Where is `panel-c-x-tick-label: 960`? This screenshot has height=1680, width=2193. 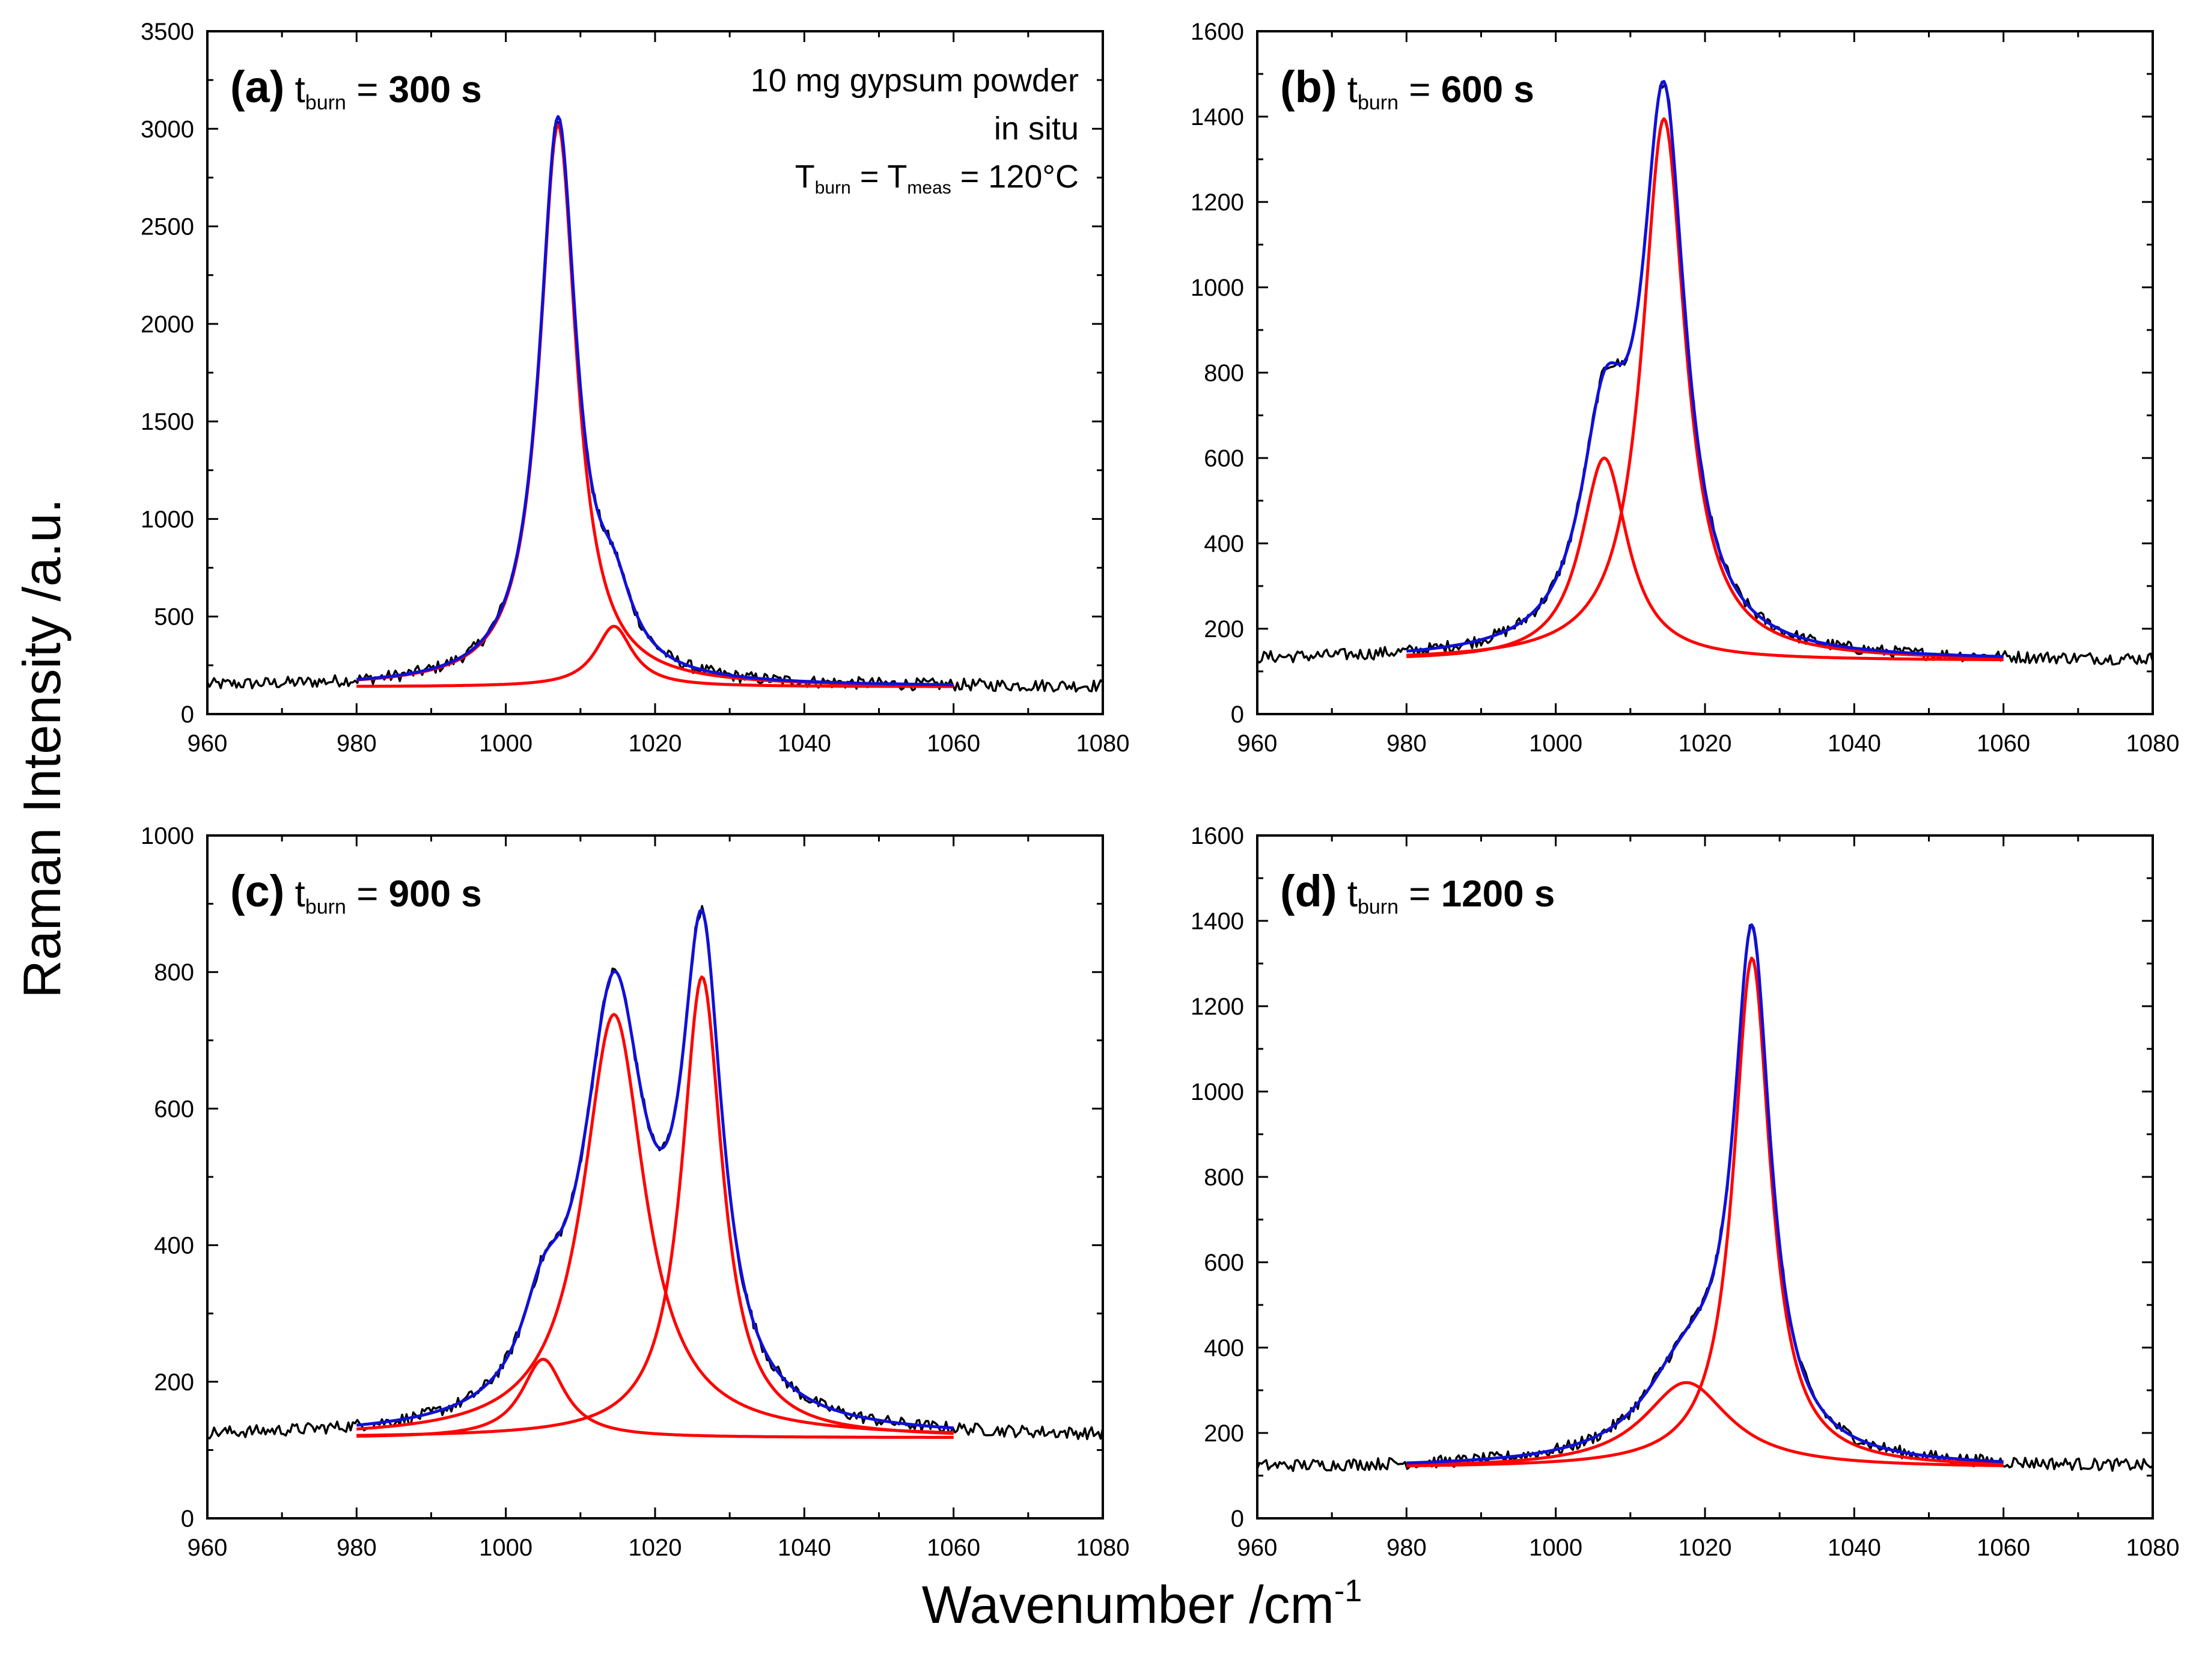
panel-c-x-tick-label: 960 is located at coordinates (208, 1548).